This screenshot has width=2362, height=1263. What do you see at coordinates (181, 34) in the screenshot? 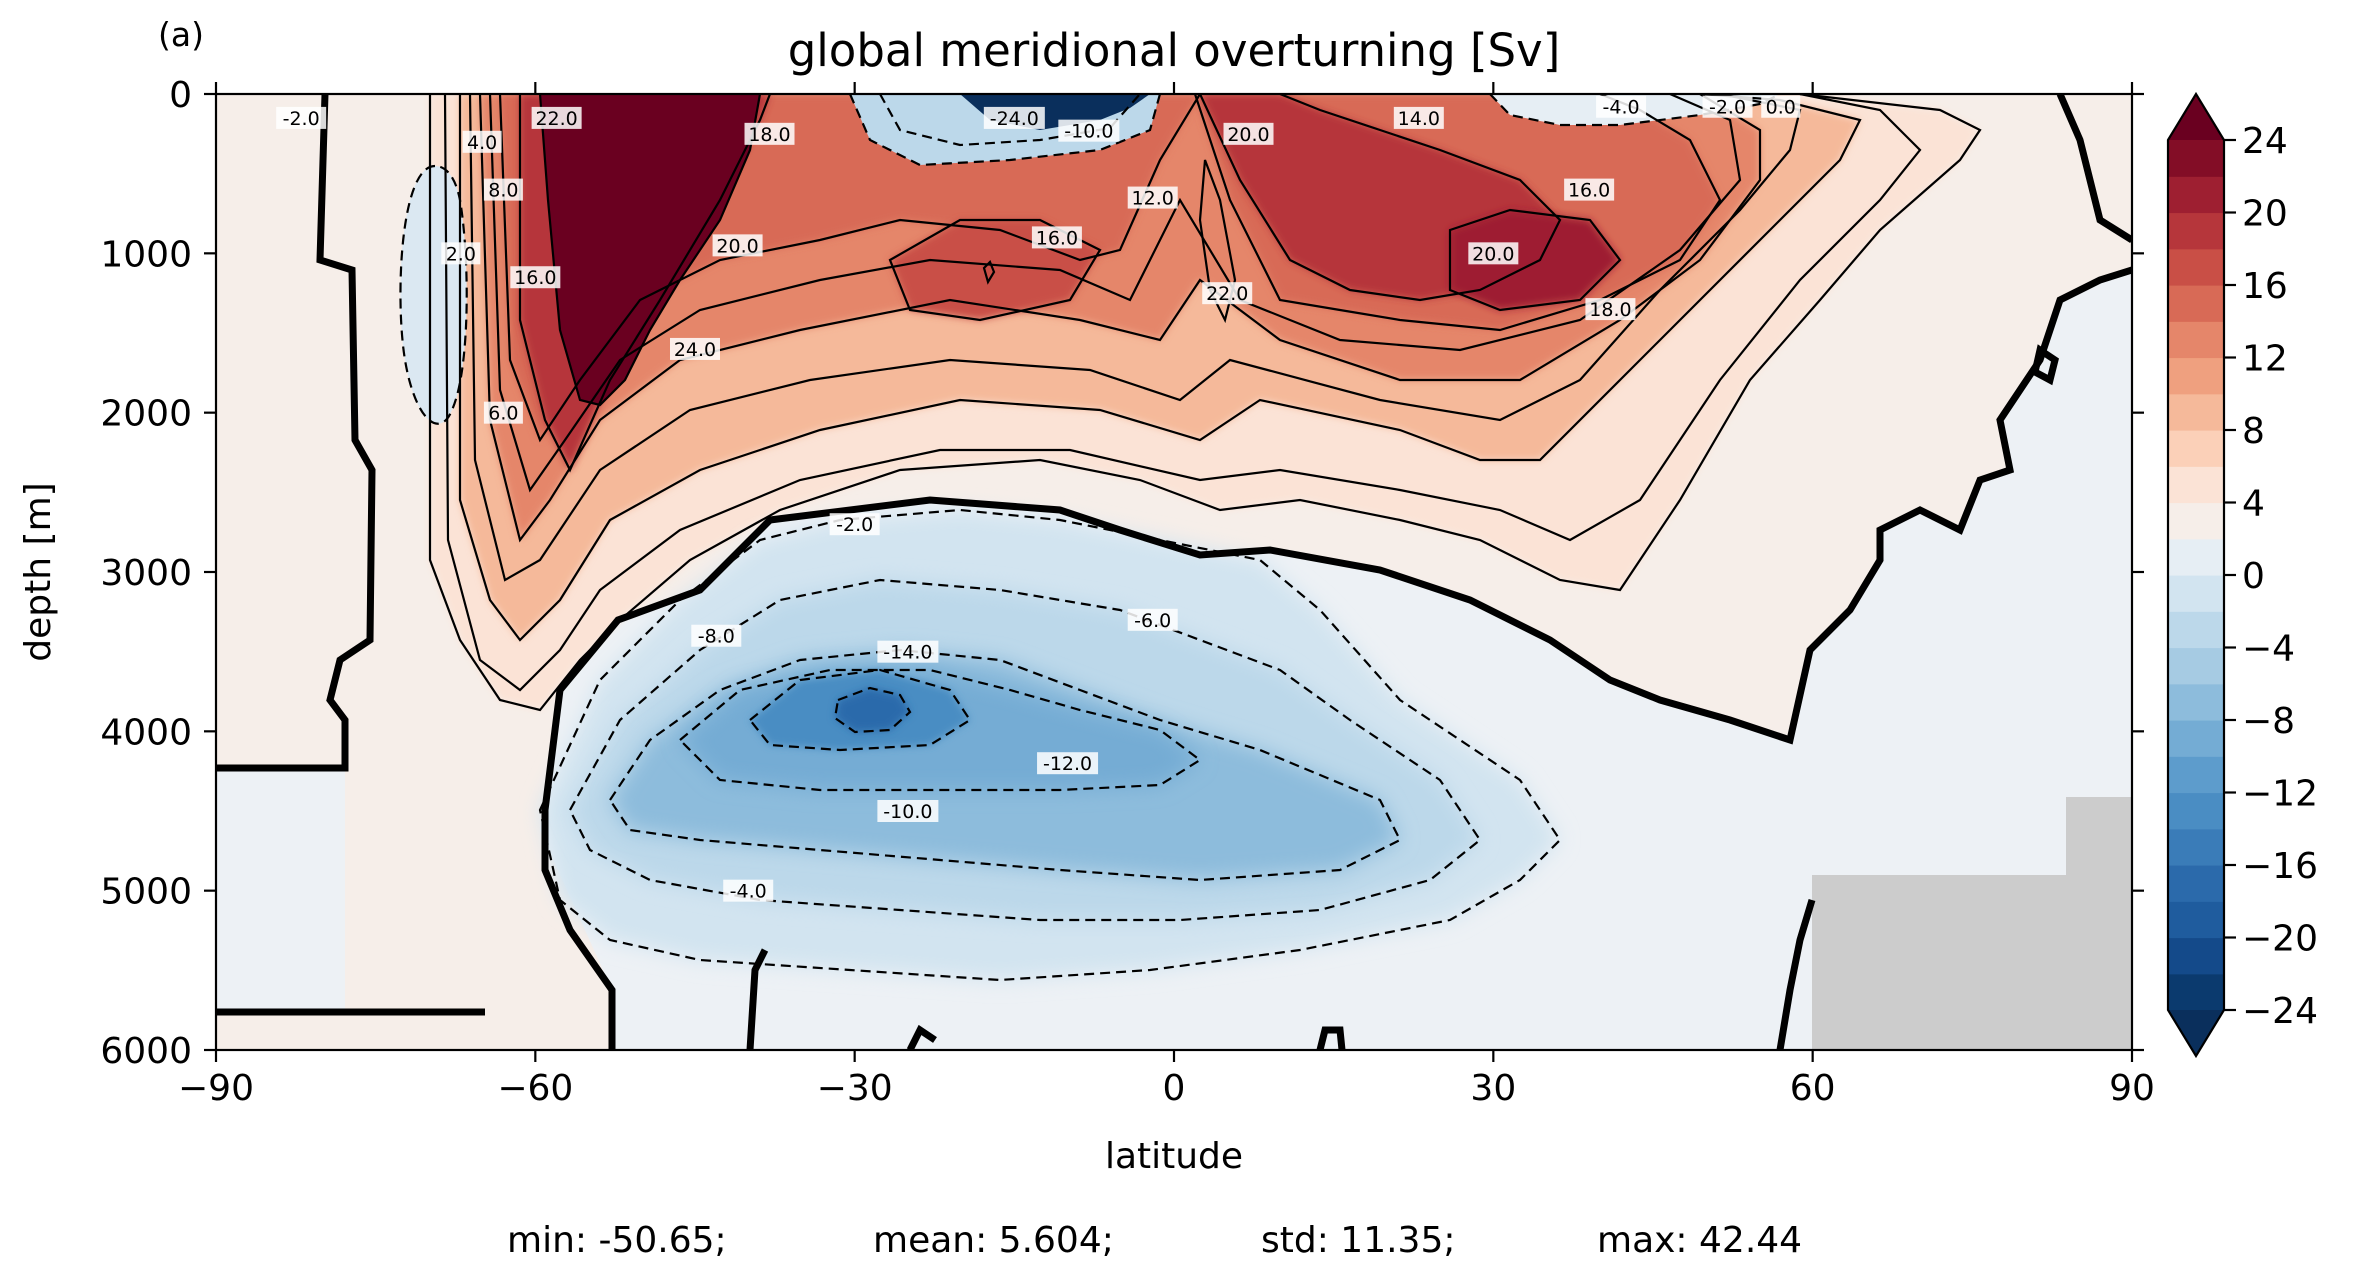
I see `panel-label: (a)` at bounding box center [181, 34].